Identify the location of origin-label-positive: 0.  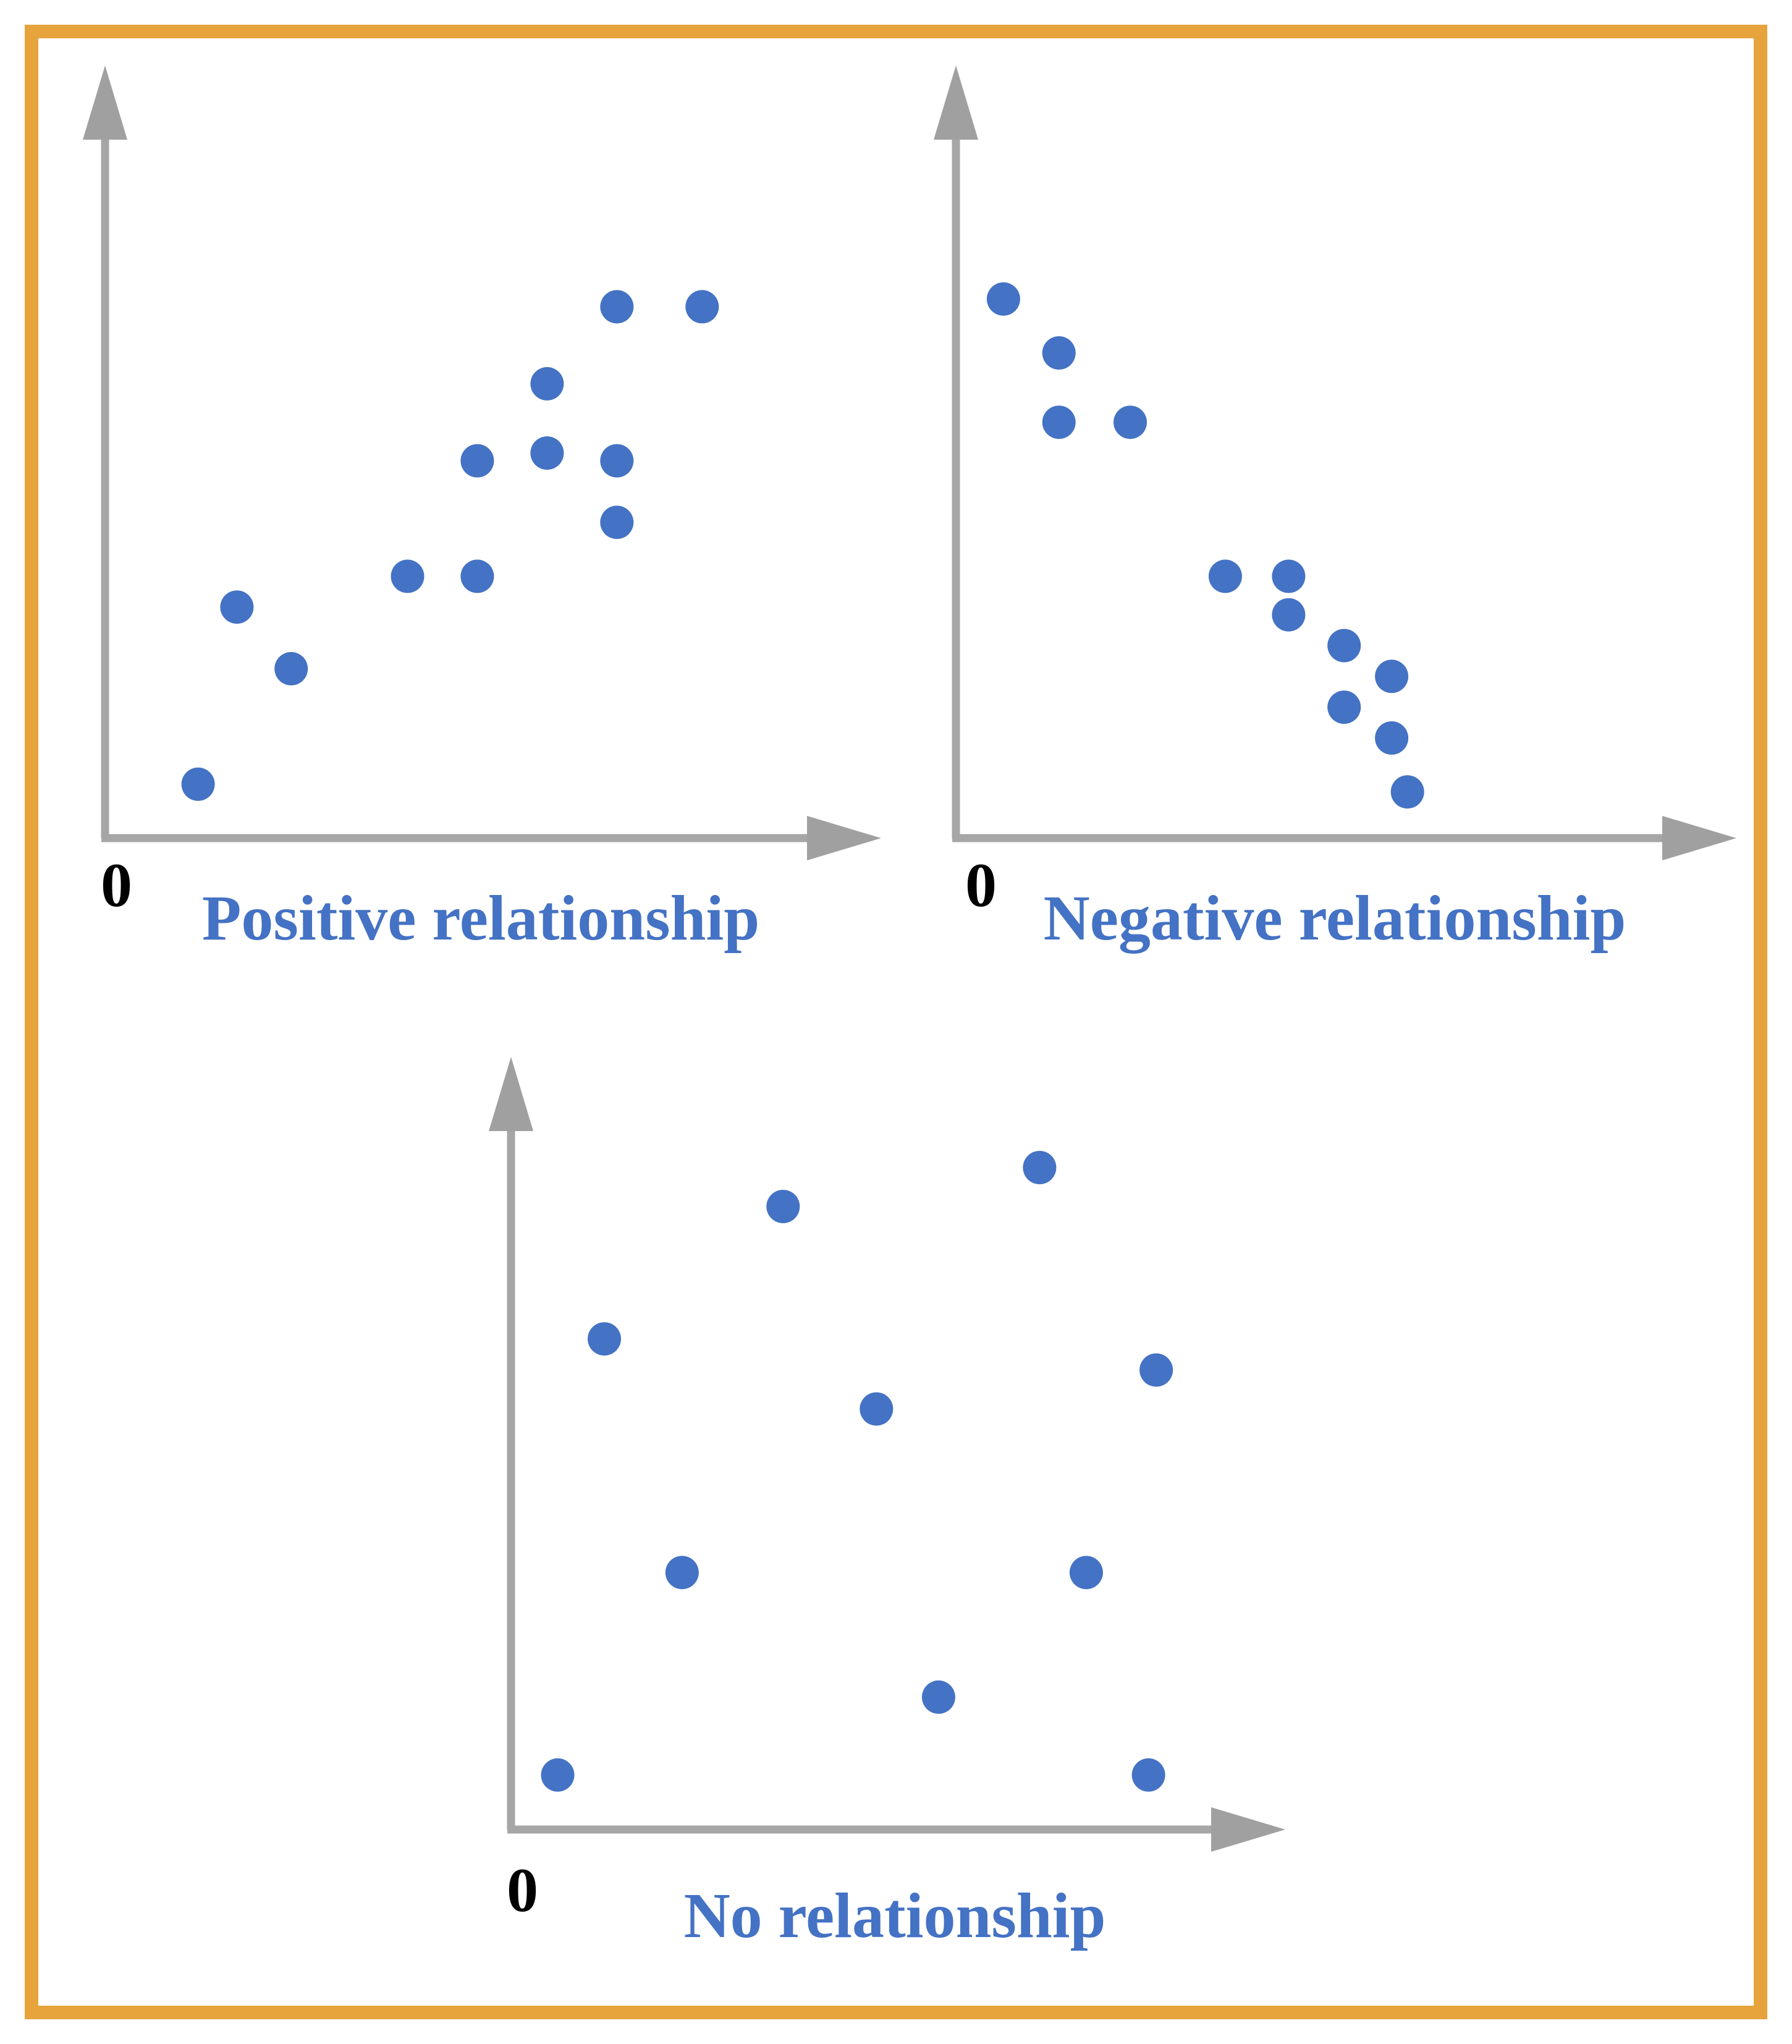
(116, 885).